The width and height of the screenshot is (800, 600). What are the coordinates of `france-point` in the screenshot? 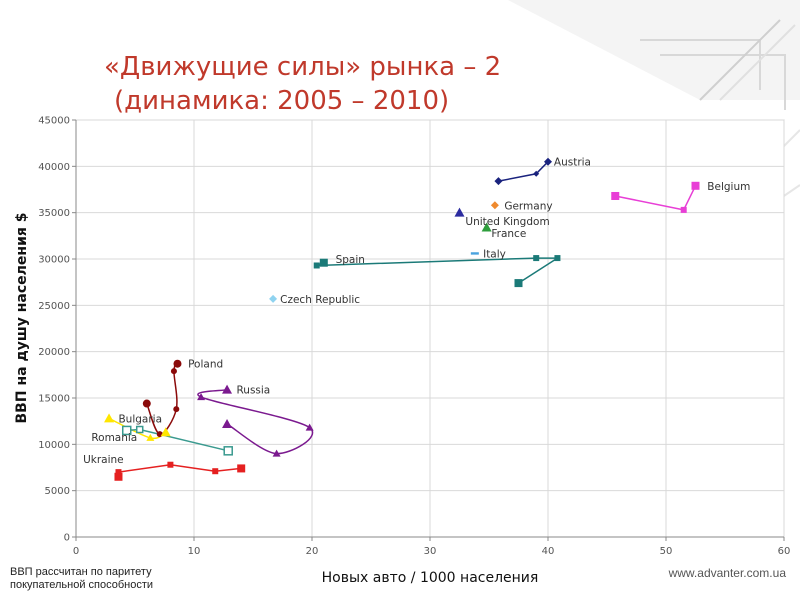 It's located at (486, 227).